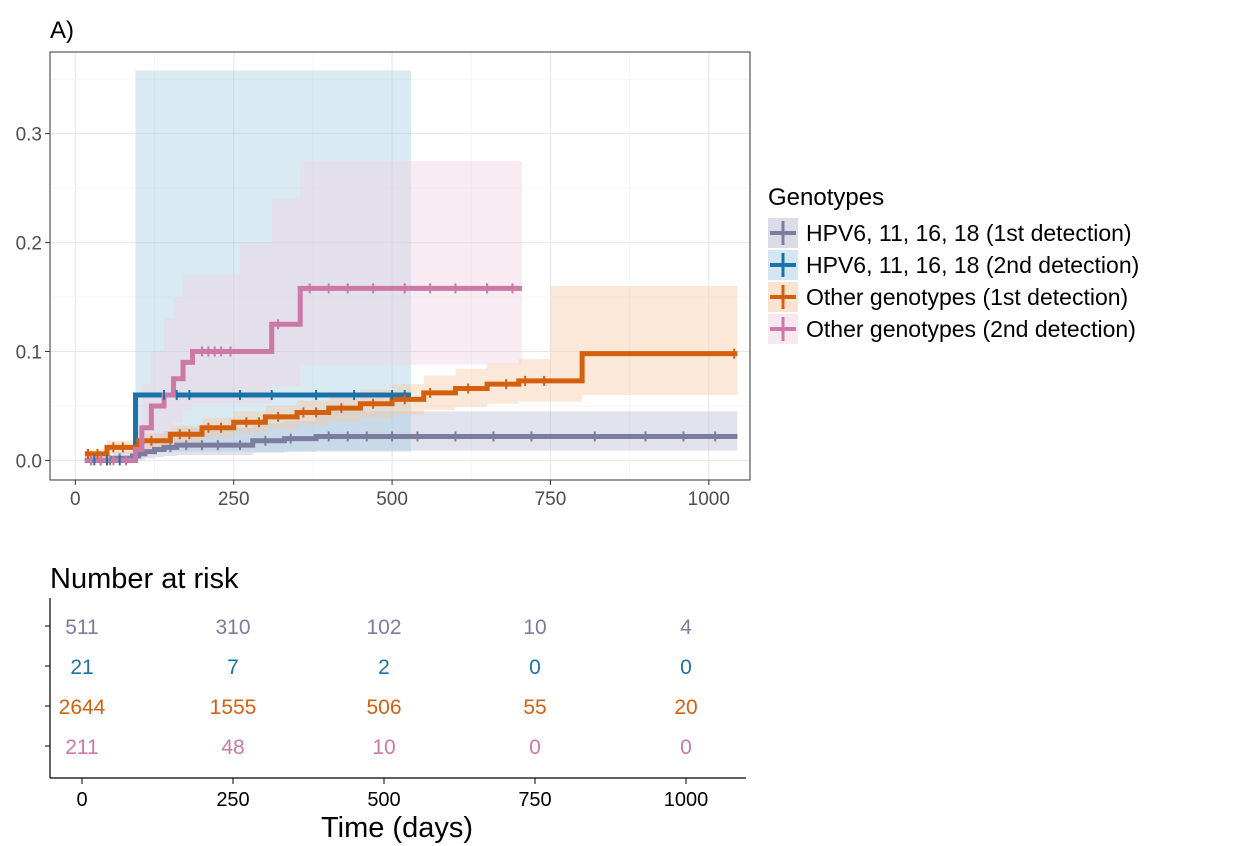  What do you see at coordinates (972, 265) in the screenshot?
I see `legend-item-label: HPV6, 11, 16, 18 (2nd detection)` at bounding box center [972, 265].